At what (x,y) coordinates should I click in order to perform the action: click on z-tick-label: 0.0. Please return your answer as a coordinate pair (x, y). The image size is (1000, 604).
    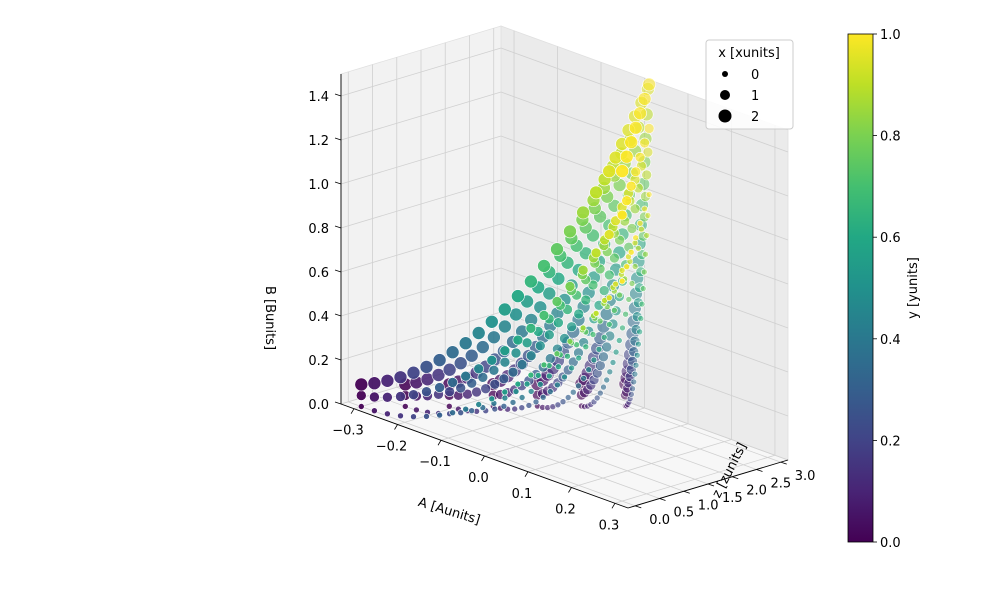
    Looking at the image, I should click on (659, 520).